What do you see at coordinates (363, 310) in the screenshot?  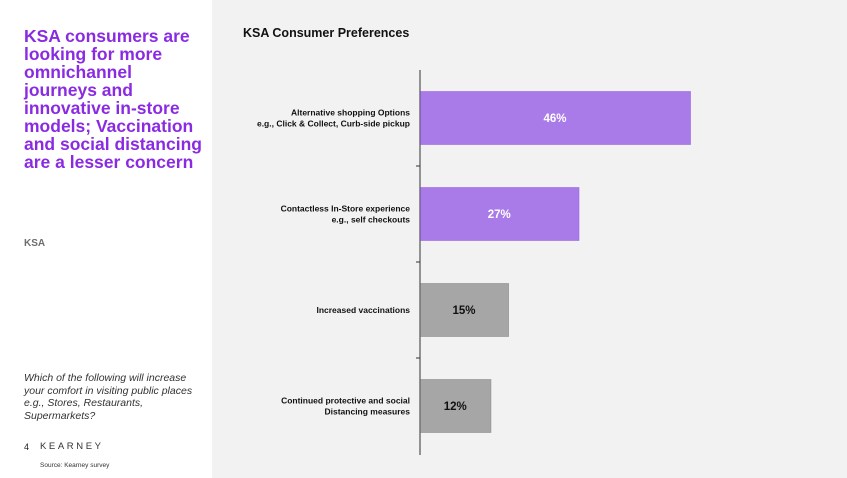 I see `category-label: Increased vaccinations` at bounding box center [363, 310].